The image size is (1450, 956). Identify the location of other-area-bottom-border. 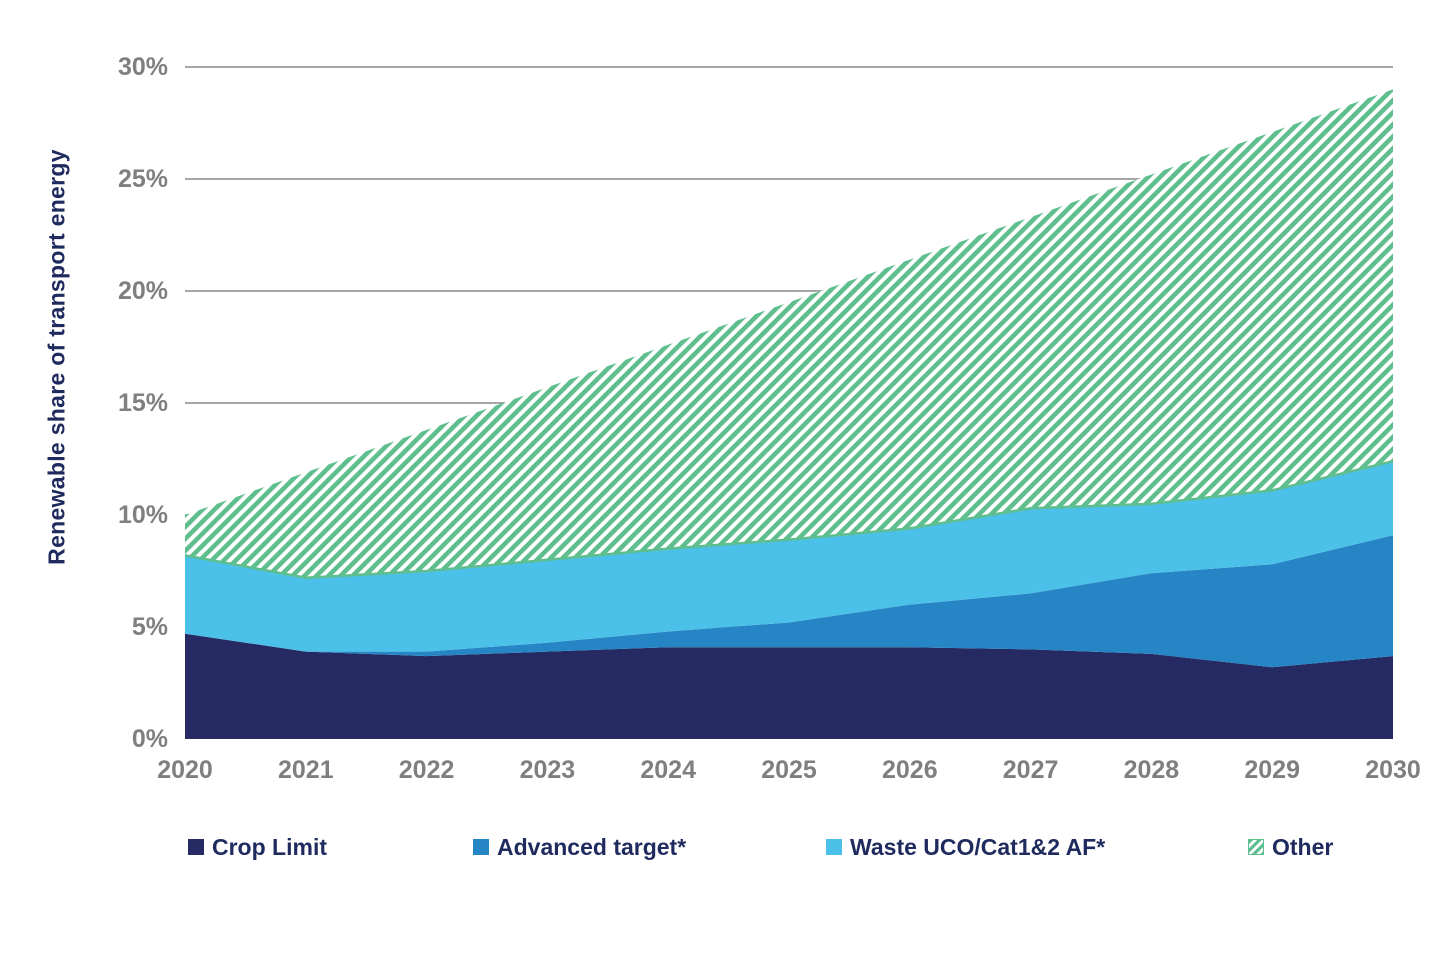
(789, 519).